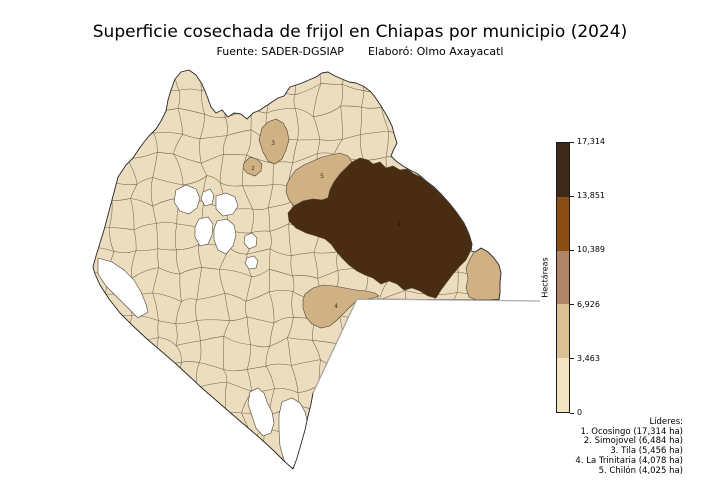 This screenshot has width=720, height=504. I want to click on colorbar, so click(563, 277).